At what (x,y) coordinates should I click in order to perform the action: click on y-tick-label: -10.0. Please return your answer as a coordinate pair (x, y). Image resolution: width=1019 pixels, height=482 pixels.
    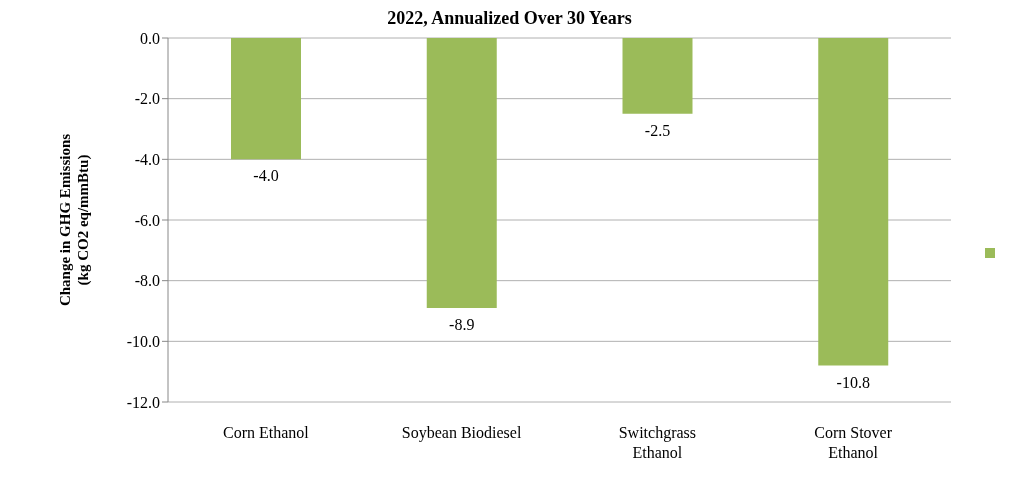
    Looking at the image, I should click on (143, 342).